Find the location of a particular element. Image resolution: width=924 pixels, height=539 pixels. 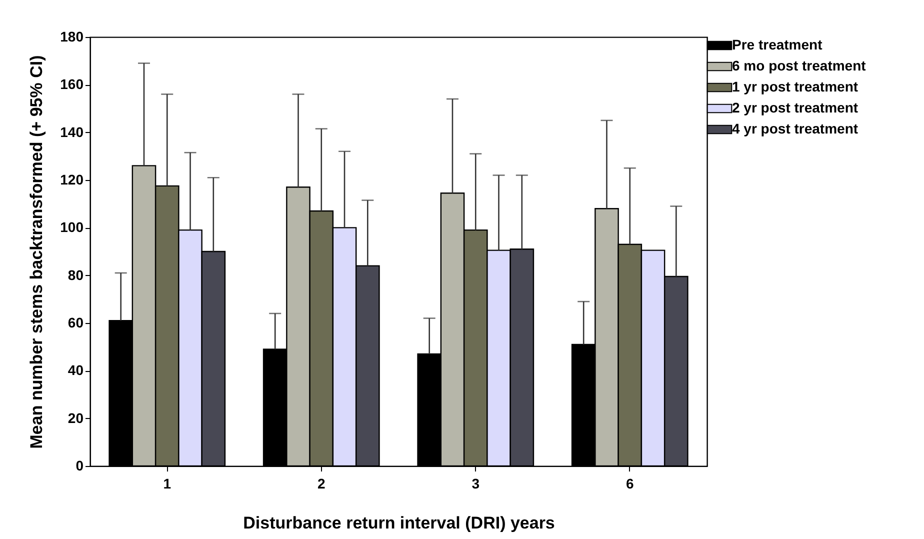

legend-label: 2 yr post treatment is located at coordinates (795, 108).